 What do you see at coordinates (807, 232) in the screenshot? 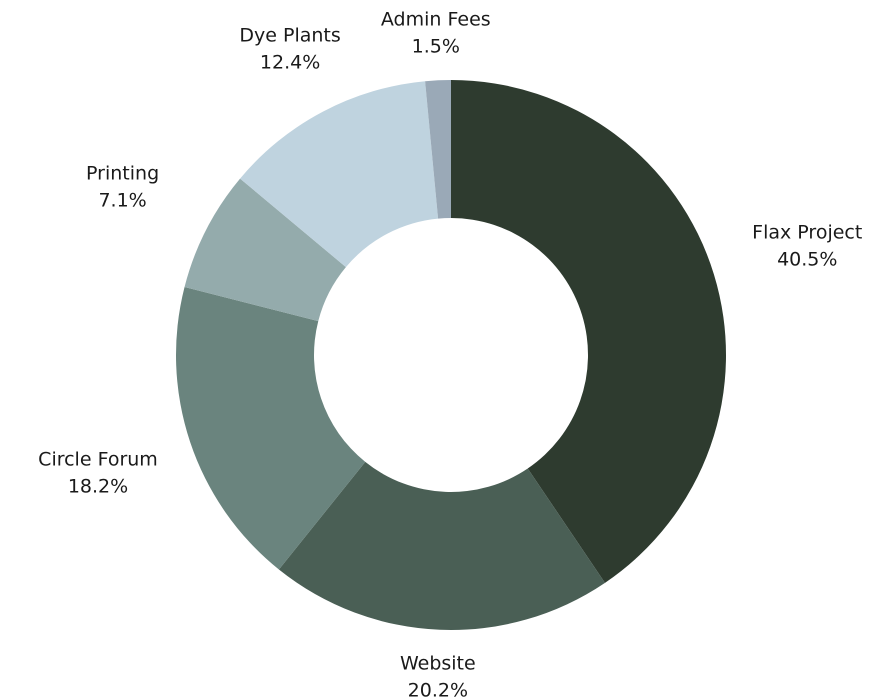
I see `slice-label: Flax Project` at bounding box center [807, 232].